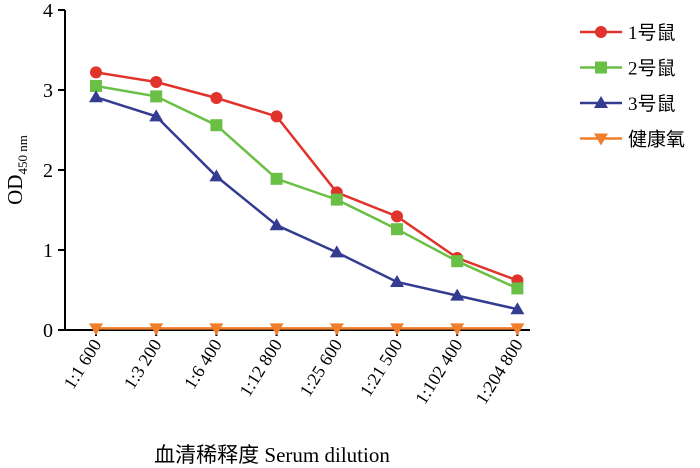 This screenshot has height=468, width=700. I want to click on x-tick-label: 1:3 200, so click(143, 364).